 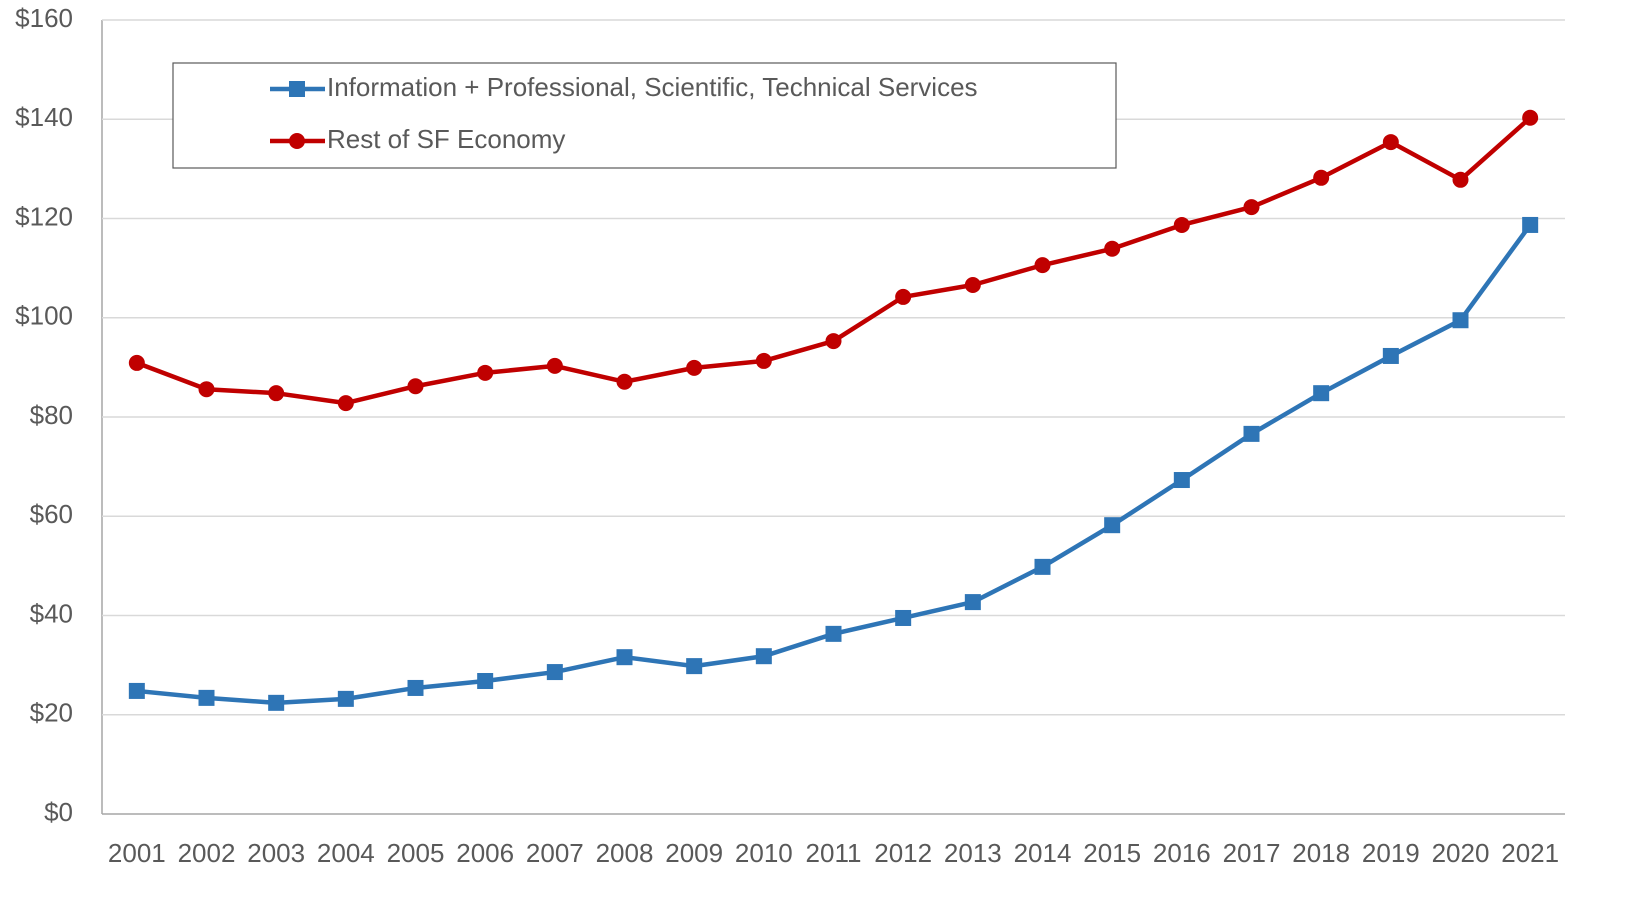 What do you see at coordinates (51, 415) in the screenshot?
I see `y-tick-label: $80` at bounding box center [51, 415].